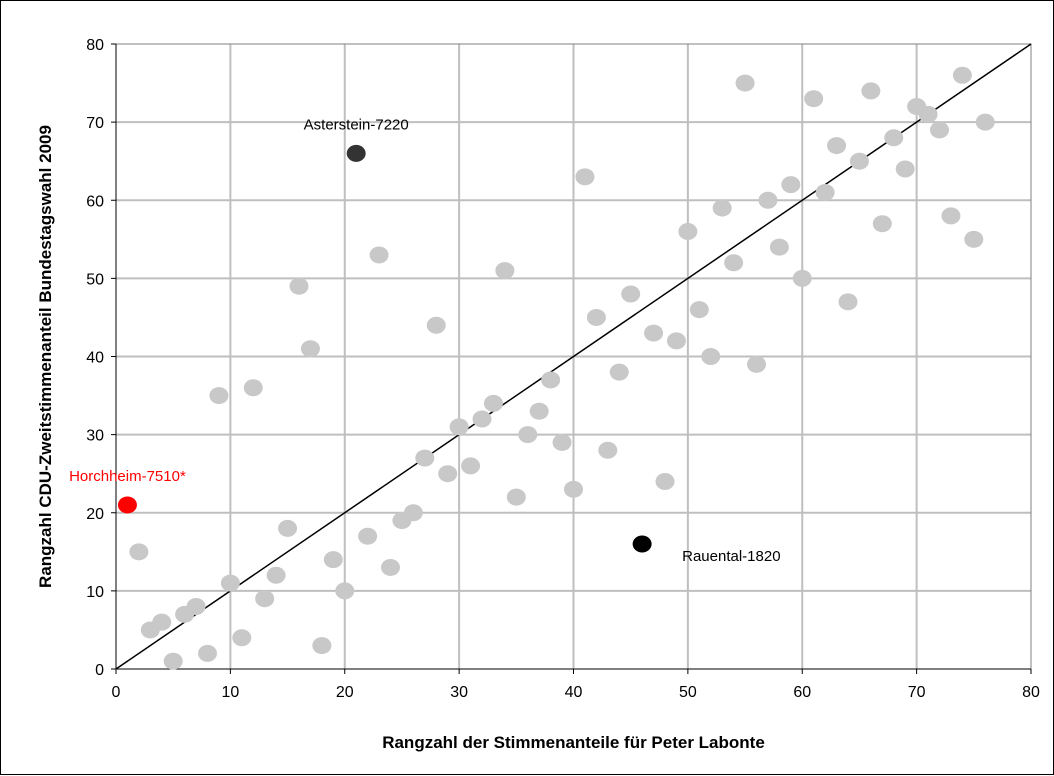 The image size is (1054, 776). Describe the element at coordinates (459, 692) in the screenshot. I see `x-tick-label: 30` at that location.